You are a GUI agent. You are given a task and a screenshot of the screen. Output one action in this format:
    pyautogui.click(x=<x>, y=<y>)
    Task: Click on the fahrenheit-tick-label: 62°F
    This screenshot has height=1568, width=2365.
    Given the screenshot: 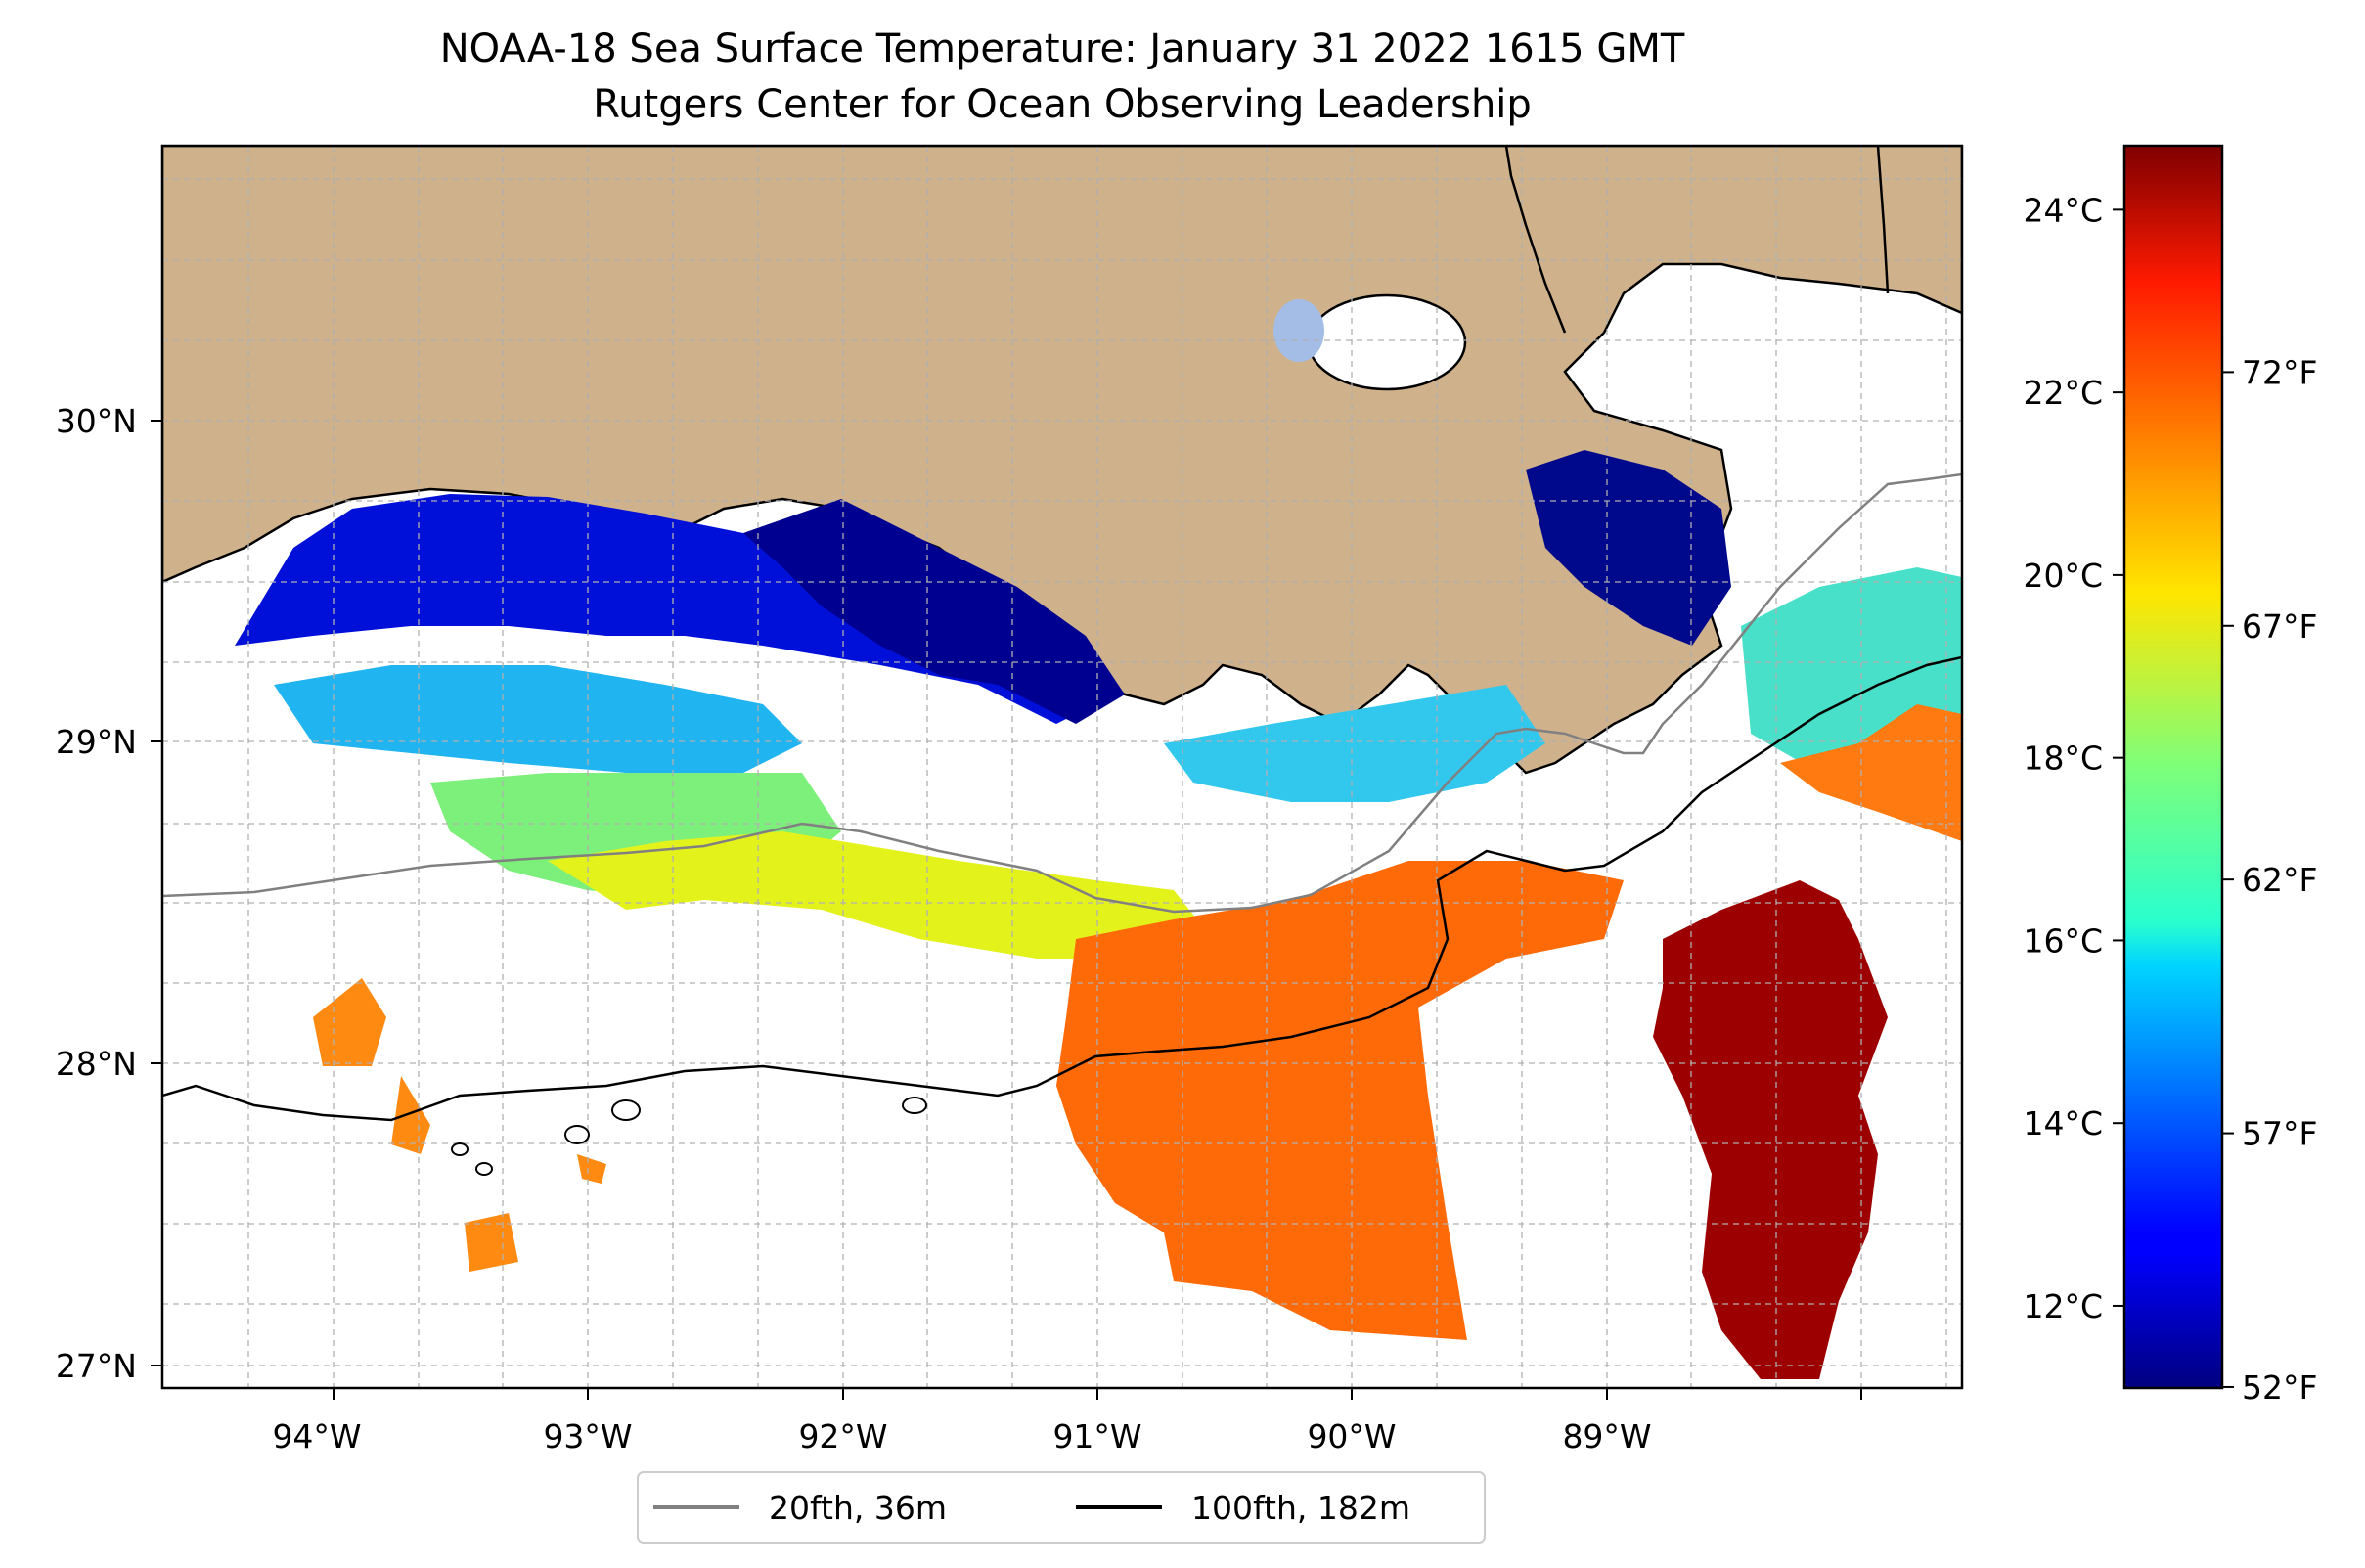 What is the action you would take?
    pyautogui.click(x=2279, y=880)
    